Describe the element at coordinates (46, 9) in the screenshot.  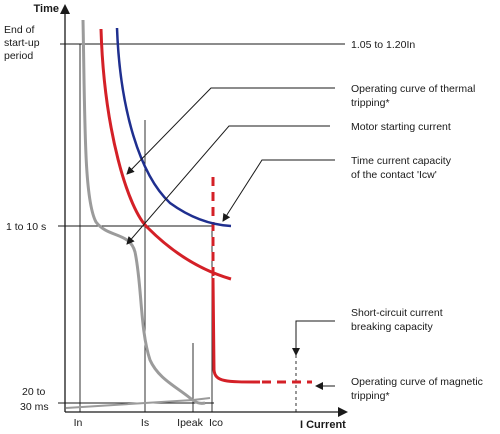
I see `y-axis-title: Time` at that location.